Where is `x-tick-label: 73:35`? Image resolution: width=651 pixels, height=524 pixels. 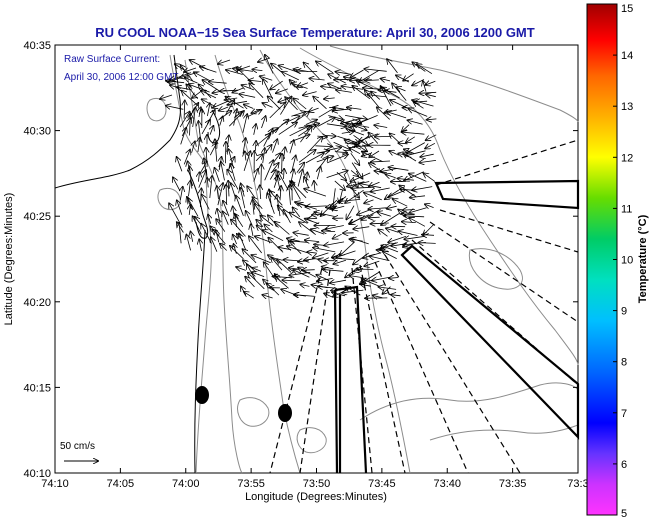 x-tick-label: 73:35 is located at coordinates (513, 484).